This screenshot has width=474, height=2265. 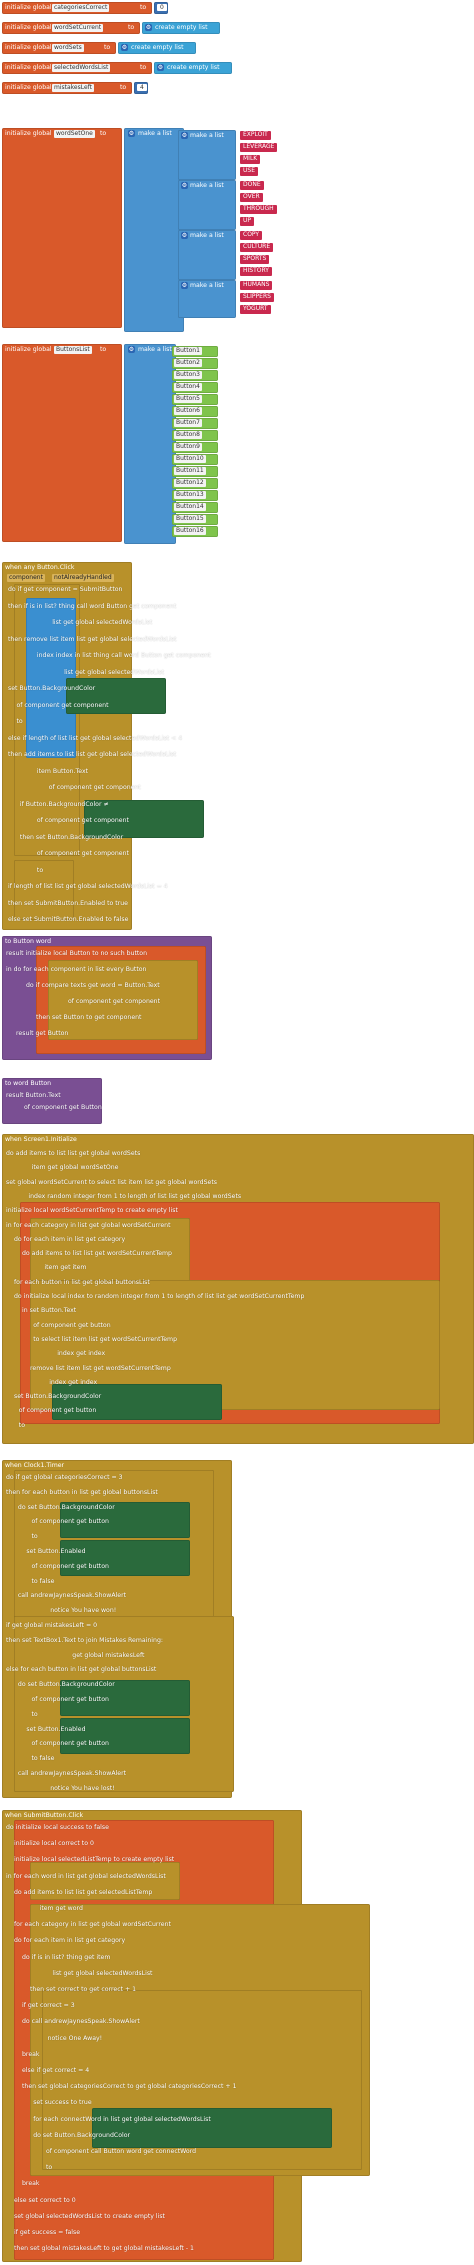 I want to click on set-bgcolor-init, so click(x=137, y=1402).